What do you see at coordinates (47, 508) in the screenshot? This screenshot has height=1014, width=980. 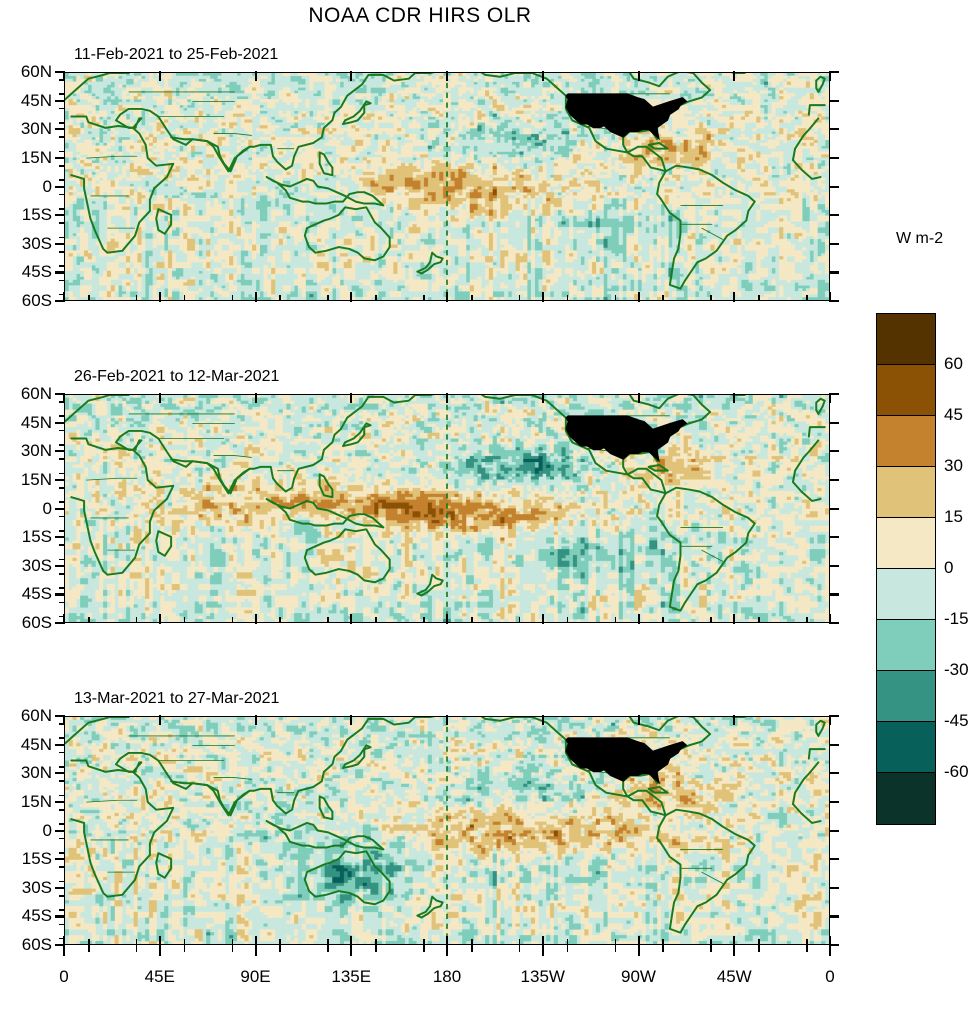 I see `y-tick-label: 0` at bounding box center [47, 508].